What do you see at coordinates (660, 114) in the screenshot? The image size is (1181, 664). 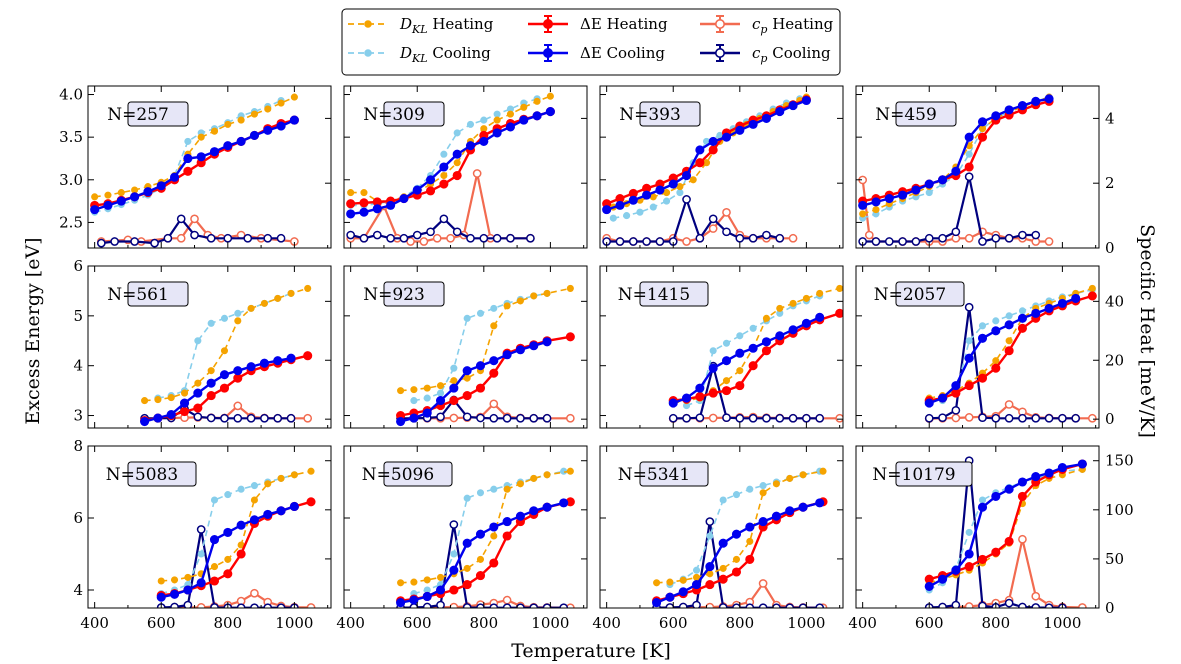 I see `panel-size-label: N=393` at bounding box center [660, 114].